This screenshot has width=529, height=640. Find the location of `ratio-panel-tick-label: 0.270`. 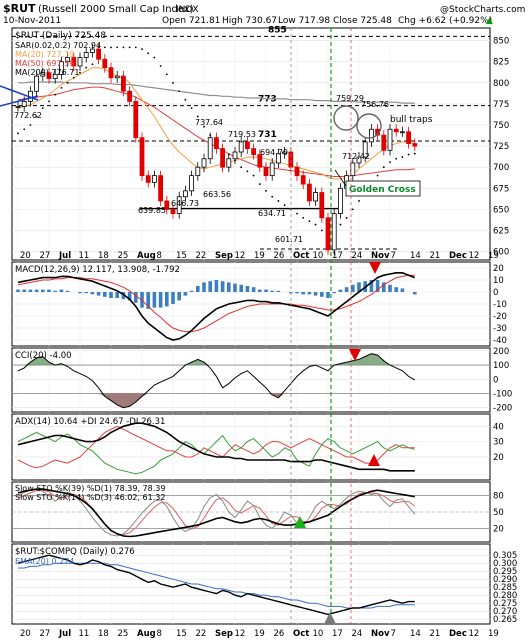

ratio-panel-tick-label: 0.270 is located at coordinates (505, 612).